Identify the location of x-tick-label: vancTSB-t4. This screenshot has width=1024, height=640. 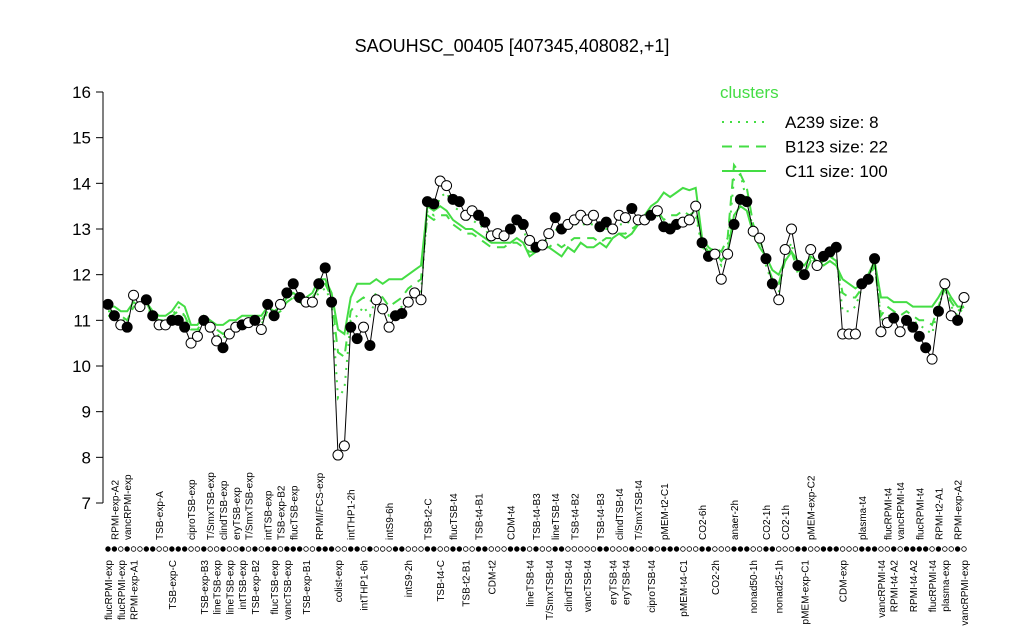
(588, 586).